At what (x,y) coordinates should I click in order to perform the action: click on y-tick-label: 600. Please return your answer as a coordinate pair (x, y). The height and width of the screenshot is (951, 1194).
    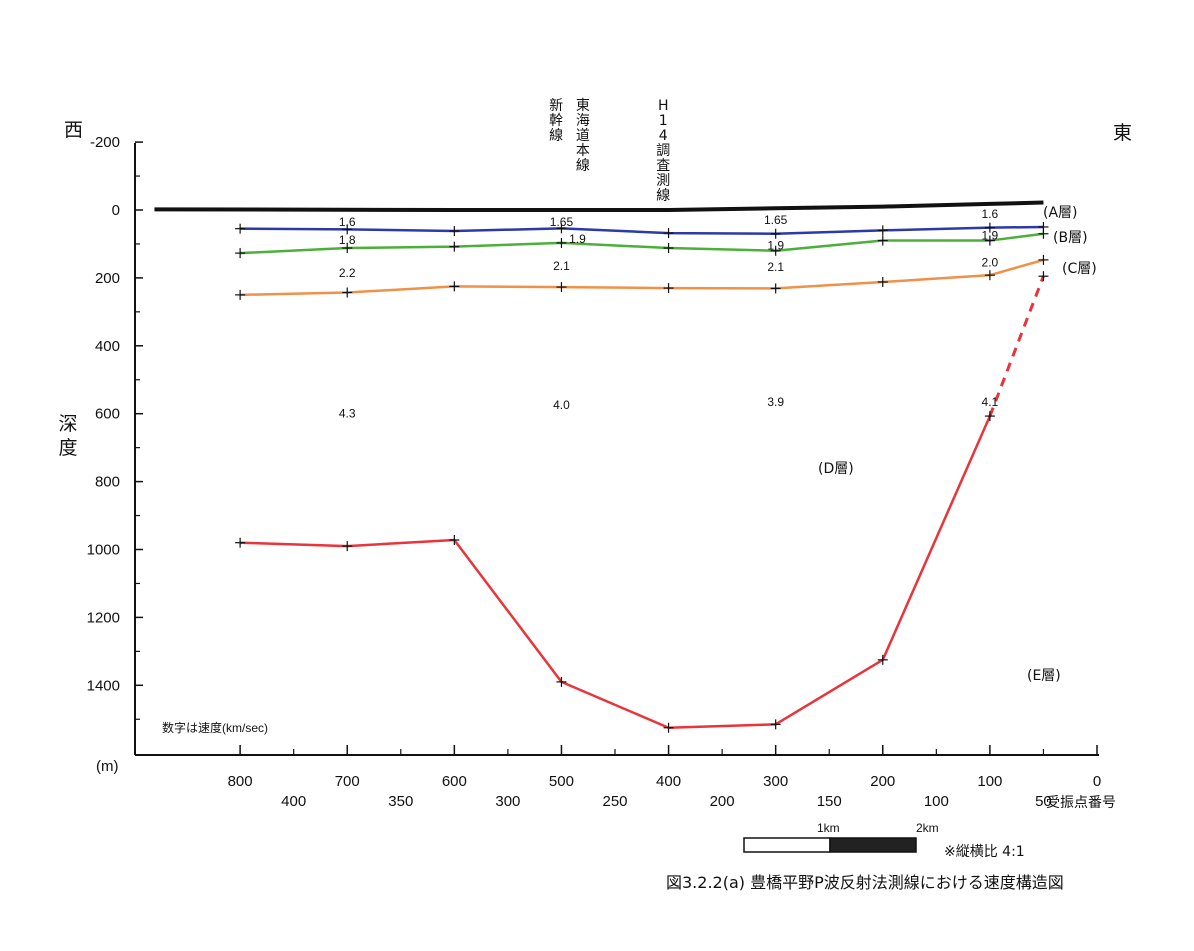
    Looking at the image, I should click on (107, 414).